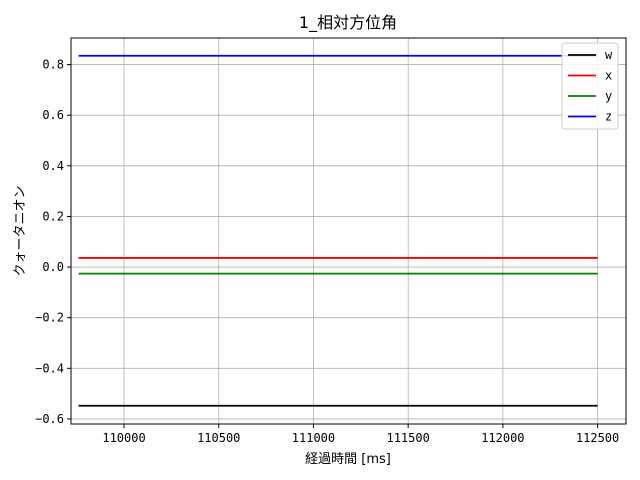  I want to click on y-tick-label: −0.6, so click(49, 419).